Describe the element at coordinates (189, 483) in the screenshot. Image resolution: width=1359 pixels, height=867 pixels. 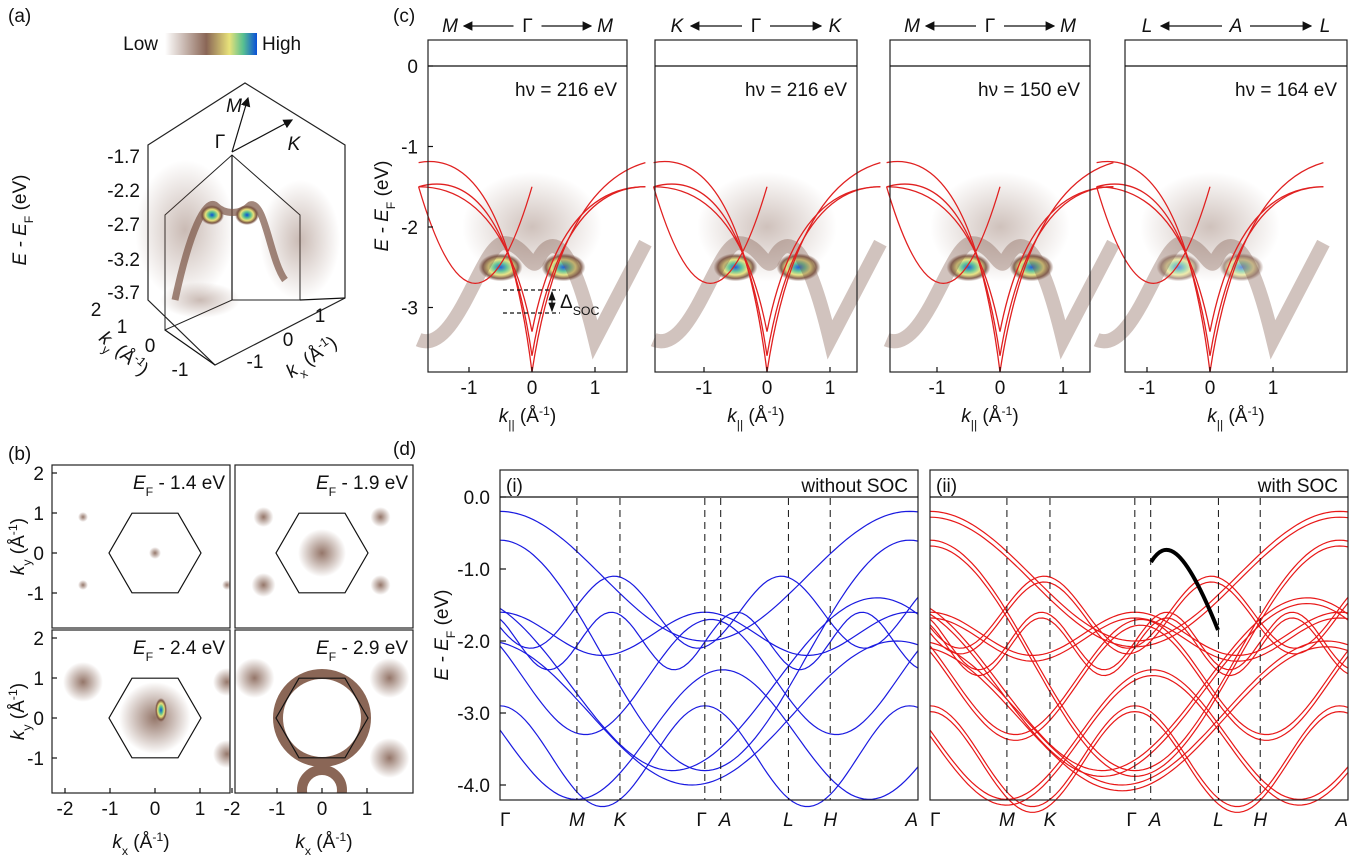
I see `label-part: - 1.4 eV` at that location.